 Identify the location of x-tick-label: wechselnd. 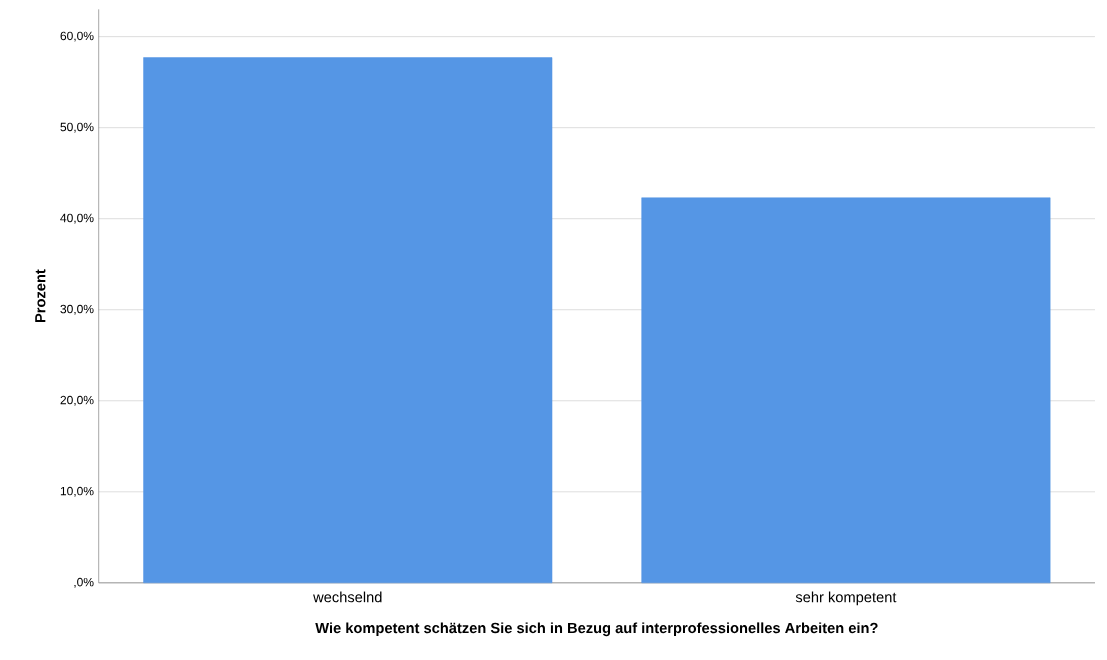
(347, 597).